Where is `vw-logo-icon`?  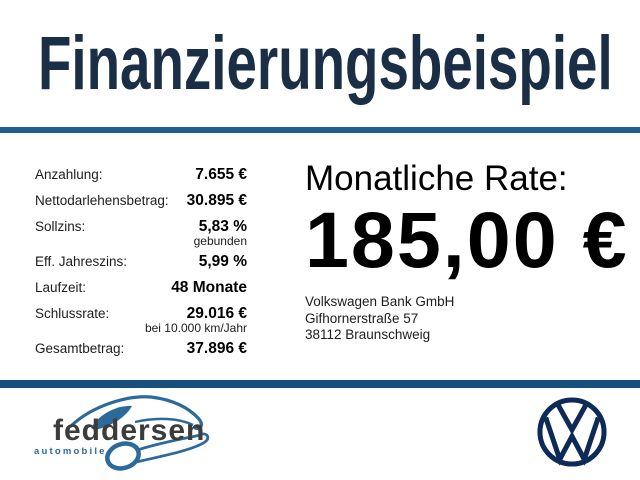 vw-logo-icon is located at coordinates (572, 432).